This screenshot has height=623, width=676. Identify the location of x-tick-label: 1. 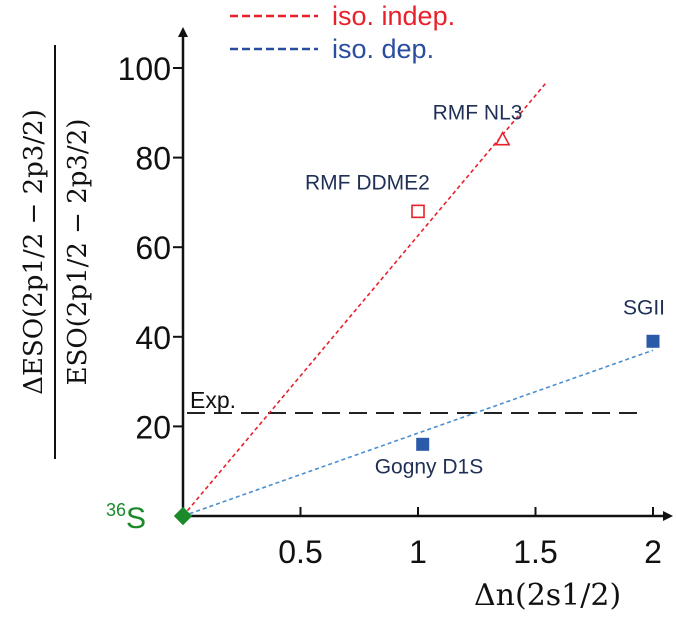
(418, 552).